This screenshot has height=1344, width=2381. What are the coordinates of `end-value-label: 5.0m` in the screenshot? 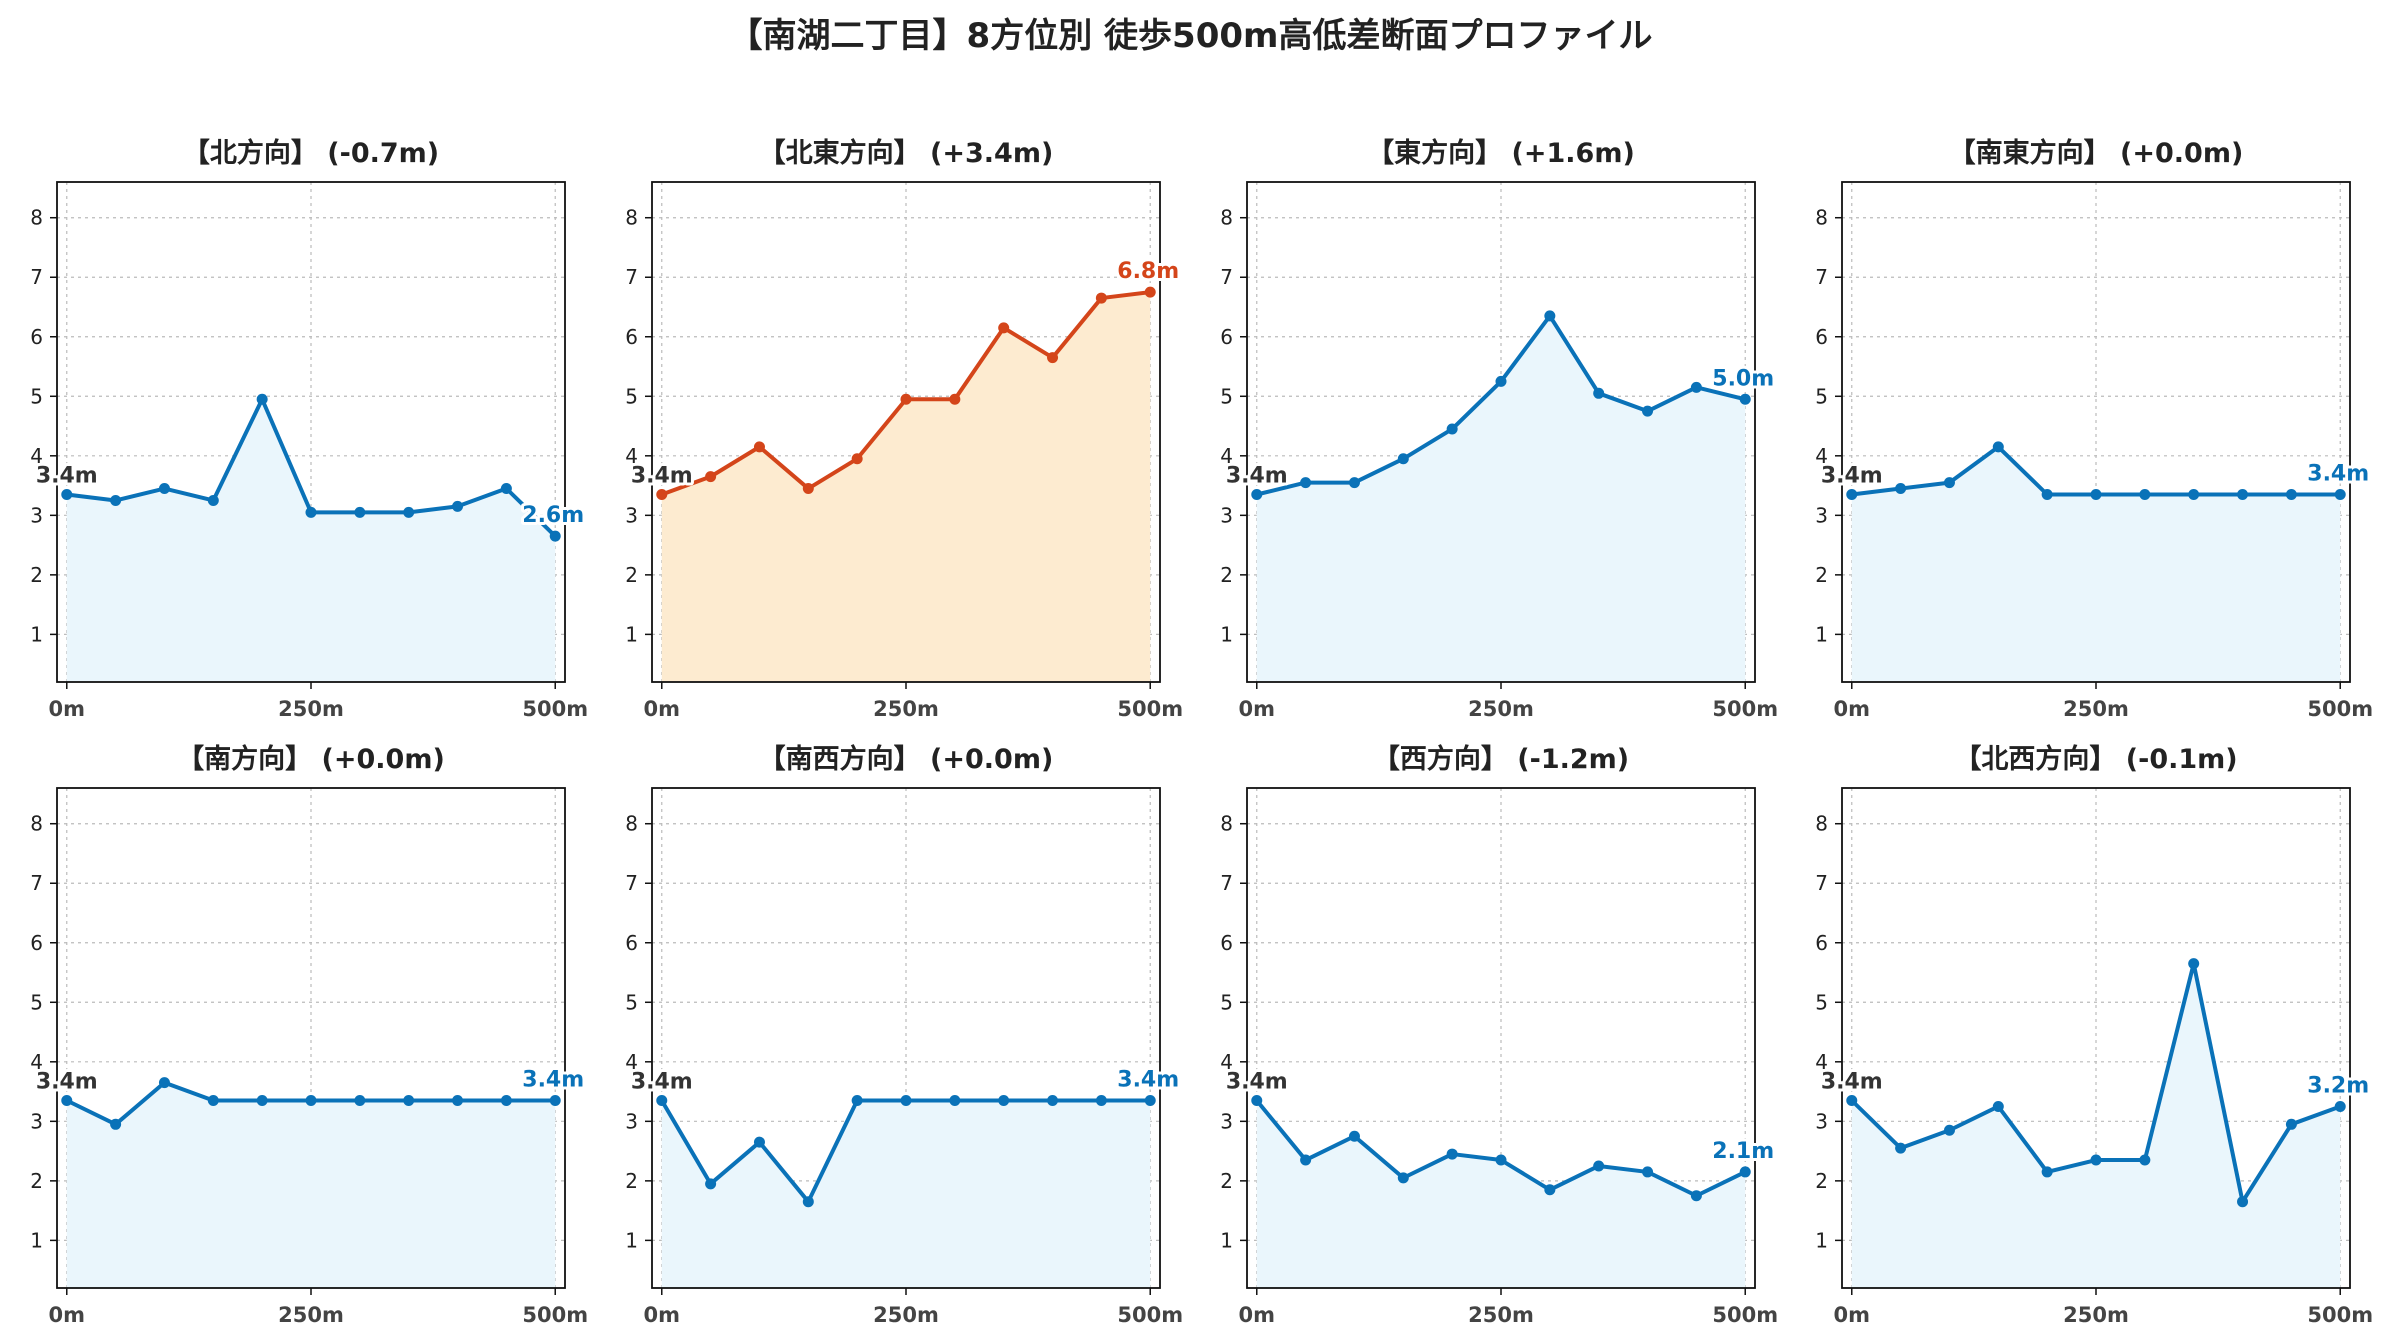 It's located at (1743, 378).